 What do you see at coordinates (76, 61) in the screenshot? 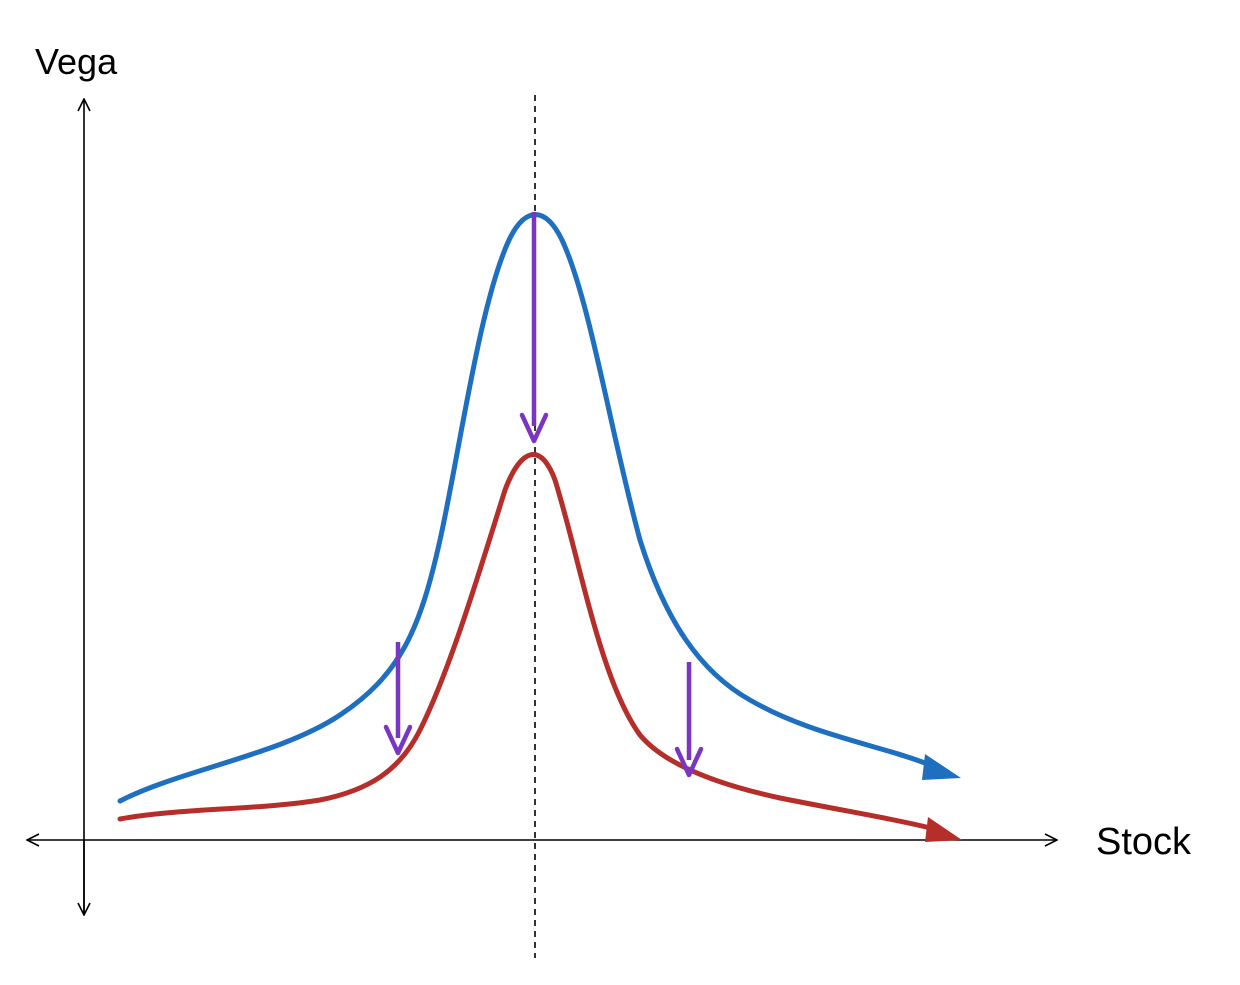
I see `y-axis-label: Vega` at bounding box center [76, 61].